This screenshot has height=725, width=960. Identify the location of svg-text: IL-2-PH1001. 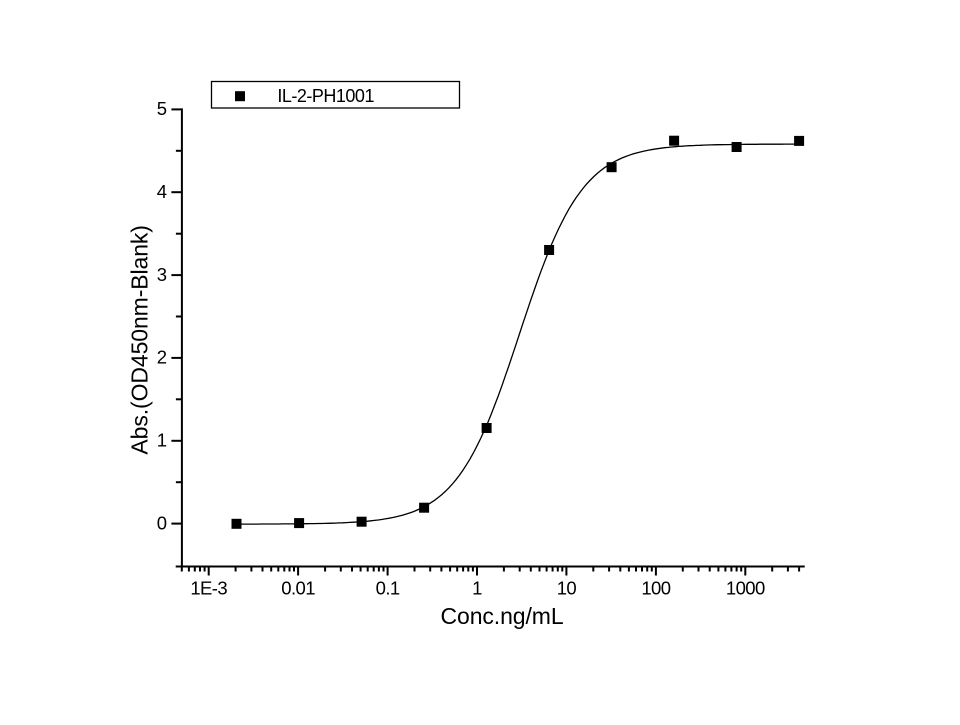
(325, 96).